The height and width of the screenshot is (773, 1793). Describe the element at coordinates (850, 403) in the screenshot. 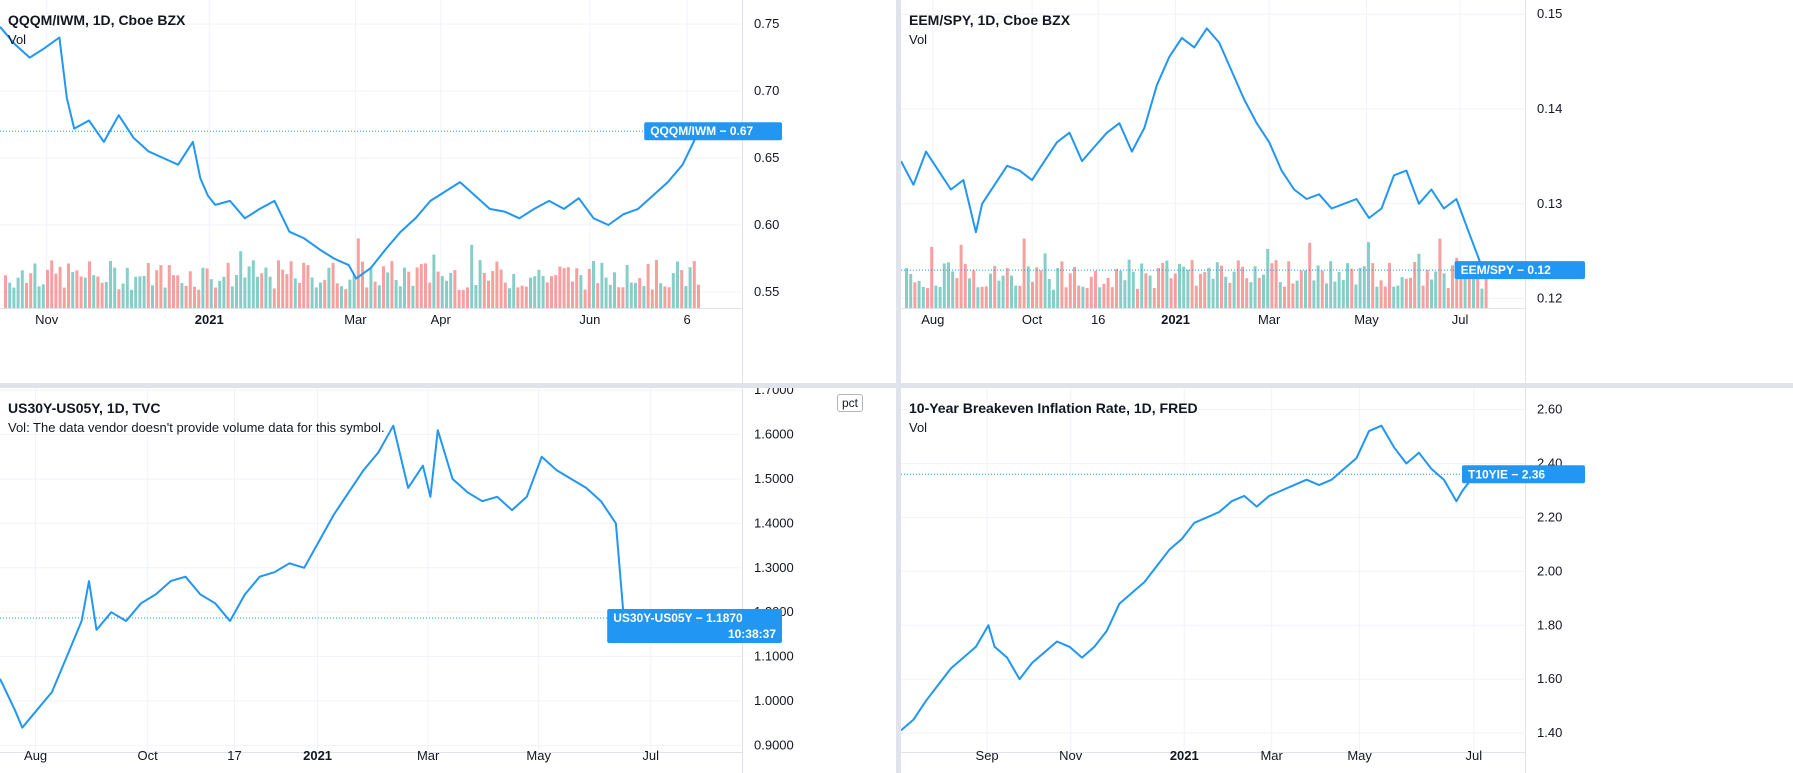

I see `pct-scale-button: pct` at that location.